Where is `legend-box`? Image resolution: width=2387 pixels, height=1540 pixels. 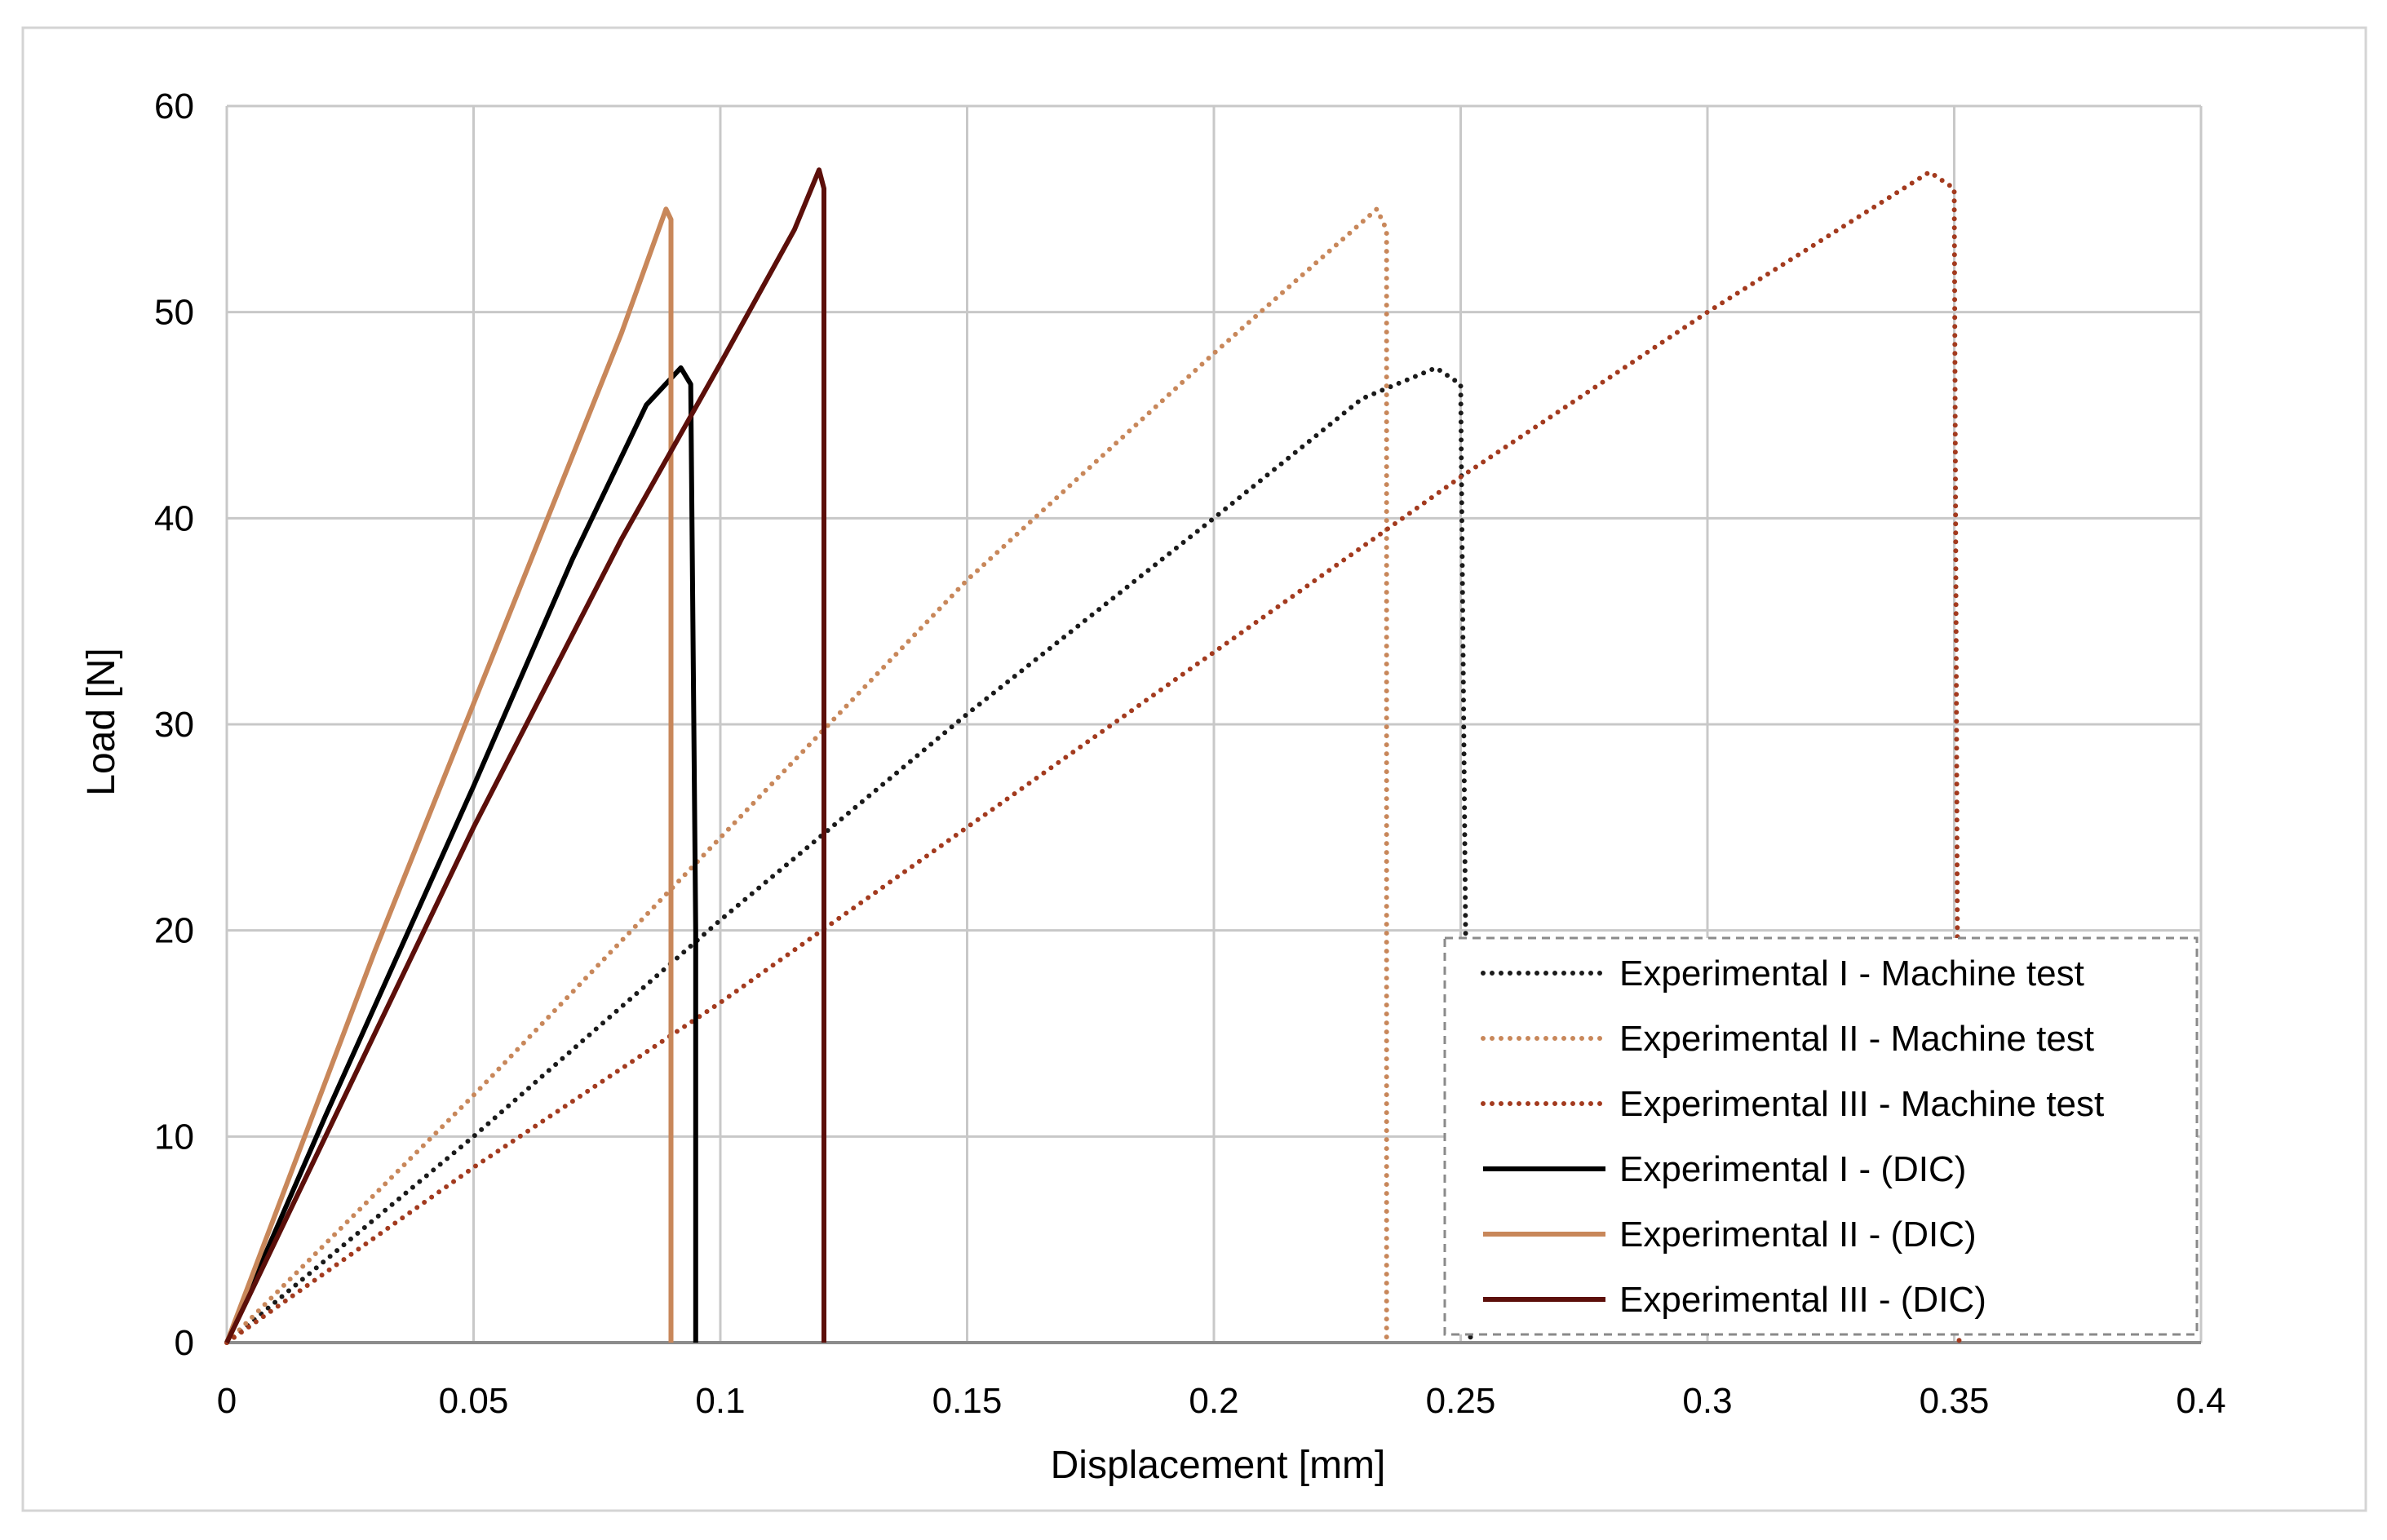 legend-box is located at coordinates (1821, 1136).